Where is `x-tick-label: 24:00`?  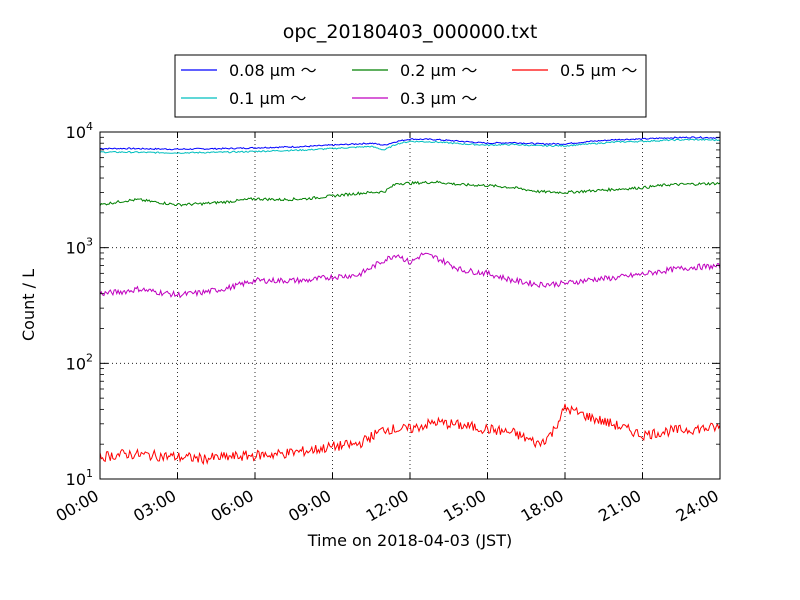 x-tick-label: 24:00 is located at coordinates (697, 506).